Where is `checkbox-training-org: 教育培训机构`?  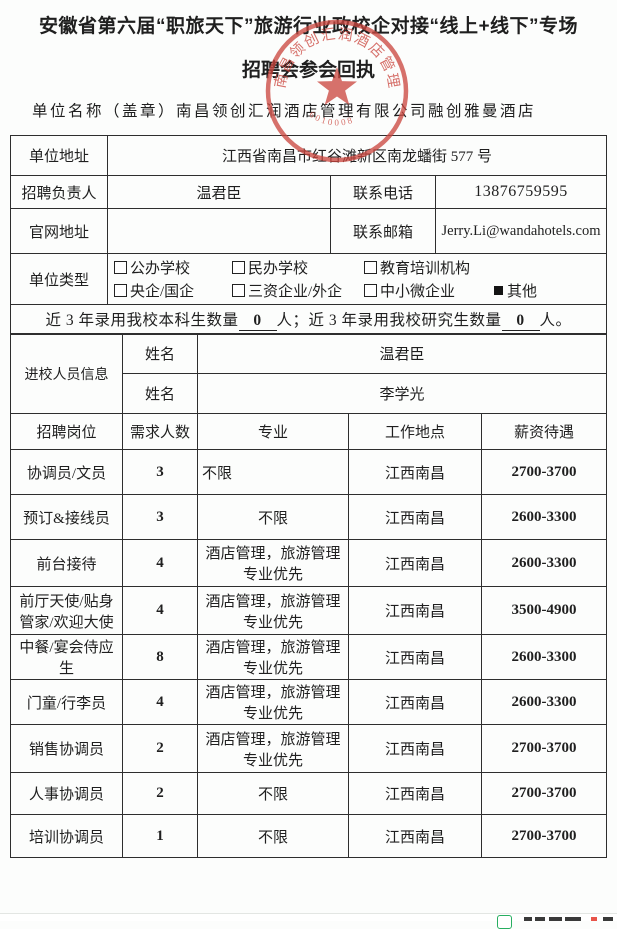
checkbox-training-org: 教育培训机构 is located at coordinates (417, 267).